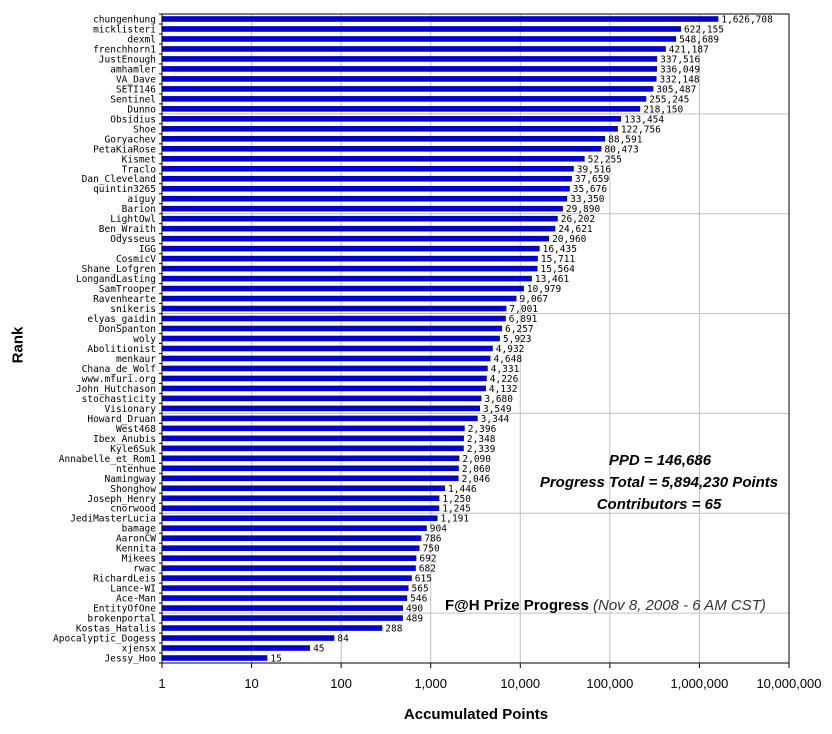  Describe the element at coordinates (133, 589) in the screenshot. I see `category-label: Lance-WI` at that location.